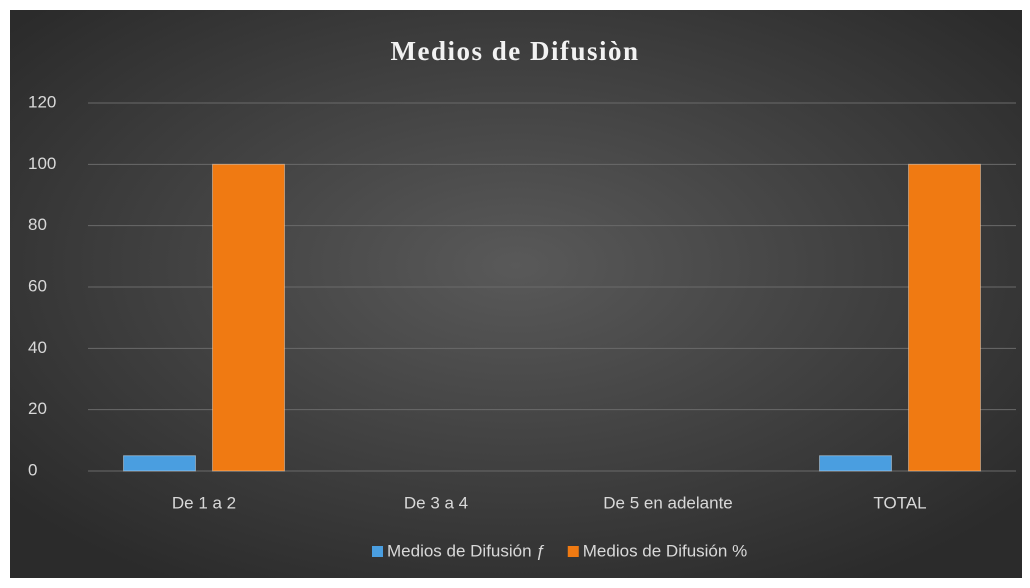  Describe the element at coordinates (668, 502) in the screenshot. I see `x-tick-label: De 5 en adelante` at that location.